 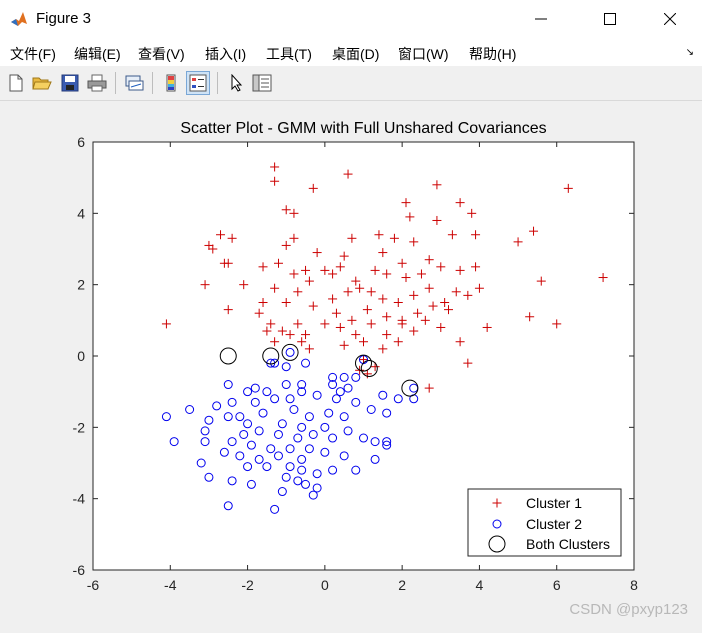 What do you see at coordinates (554, 503) in the screenshot?
I see `legend-label-cluster1: Cluster 1` at bounding box center [554, 503].